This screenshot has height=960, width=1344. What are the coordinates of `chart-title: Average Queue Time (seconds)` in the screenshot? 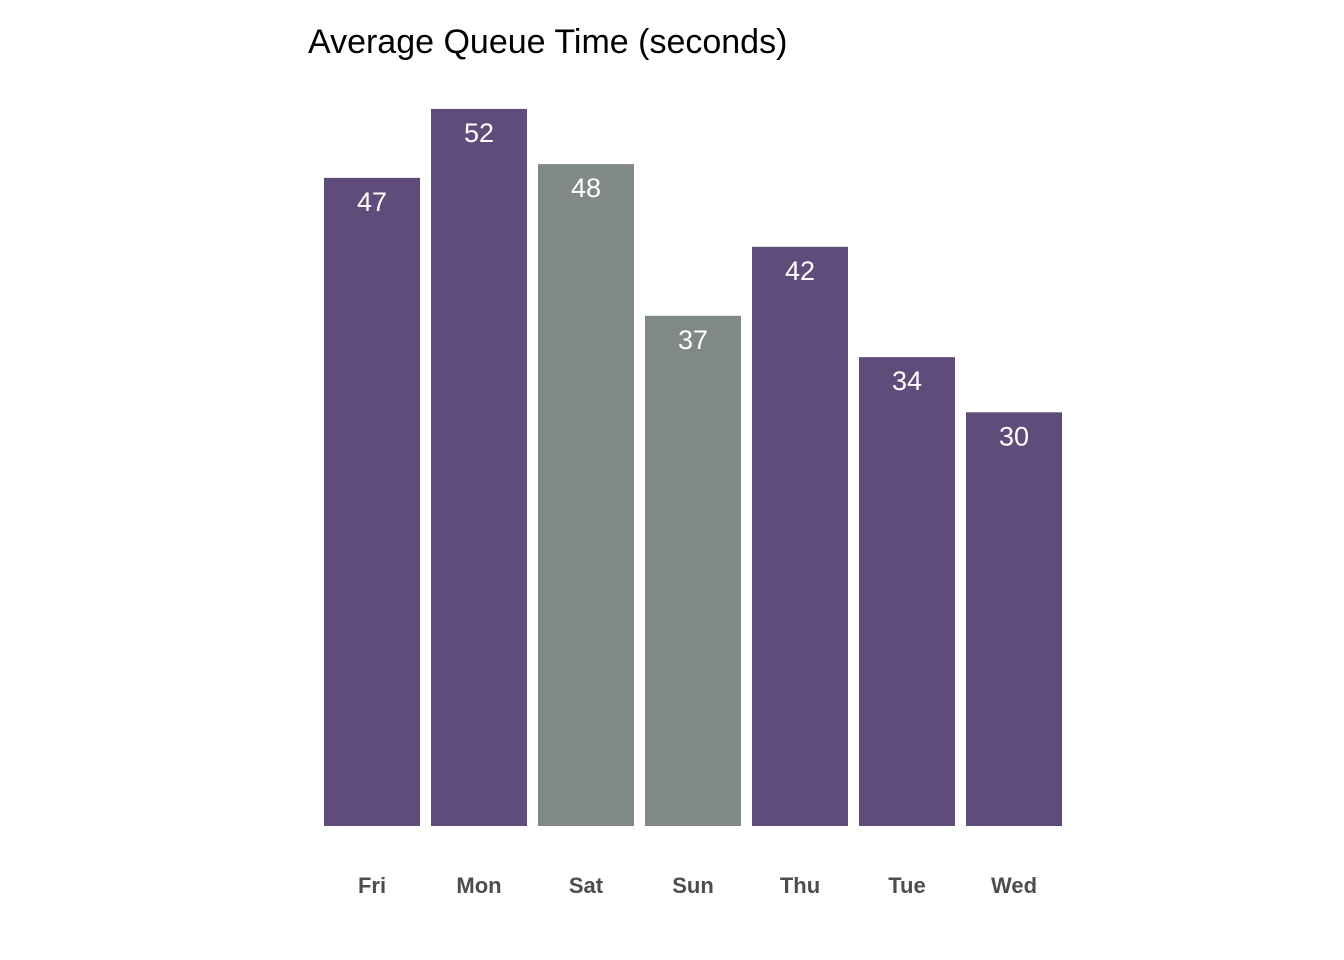 It's located at (547, 42).